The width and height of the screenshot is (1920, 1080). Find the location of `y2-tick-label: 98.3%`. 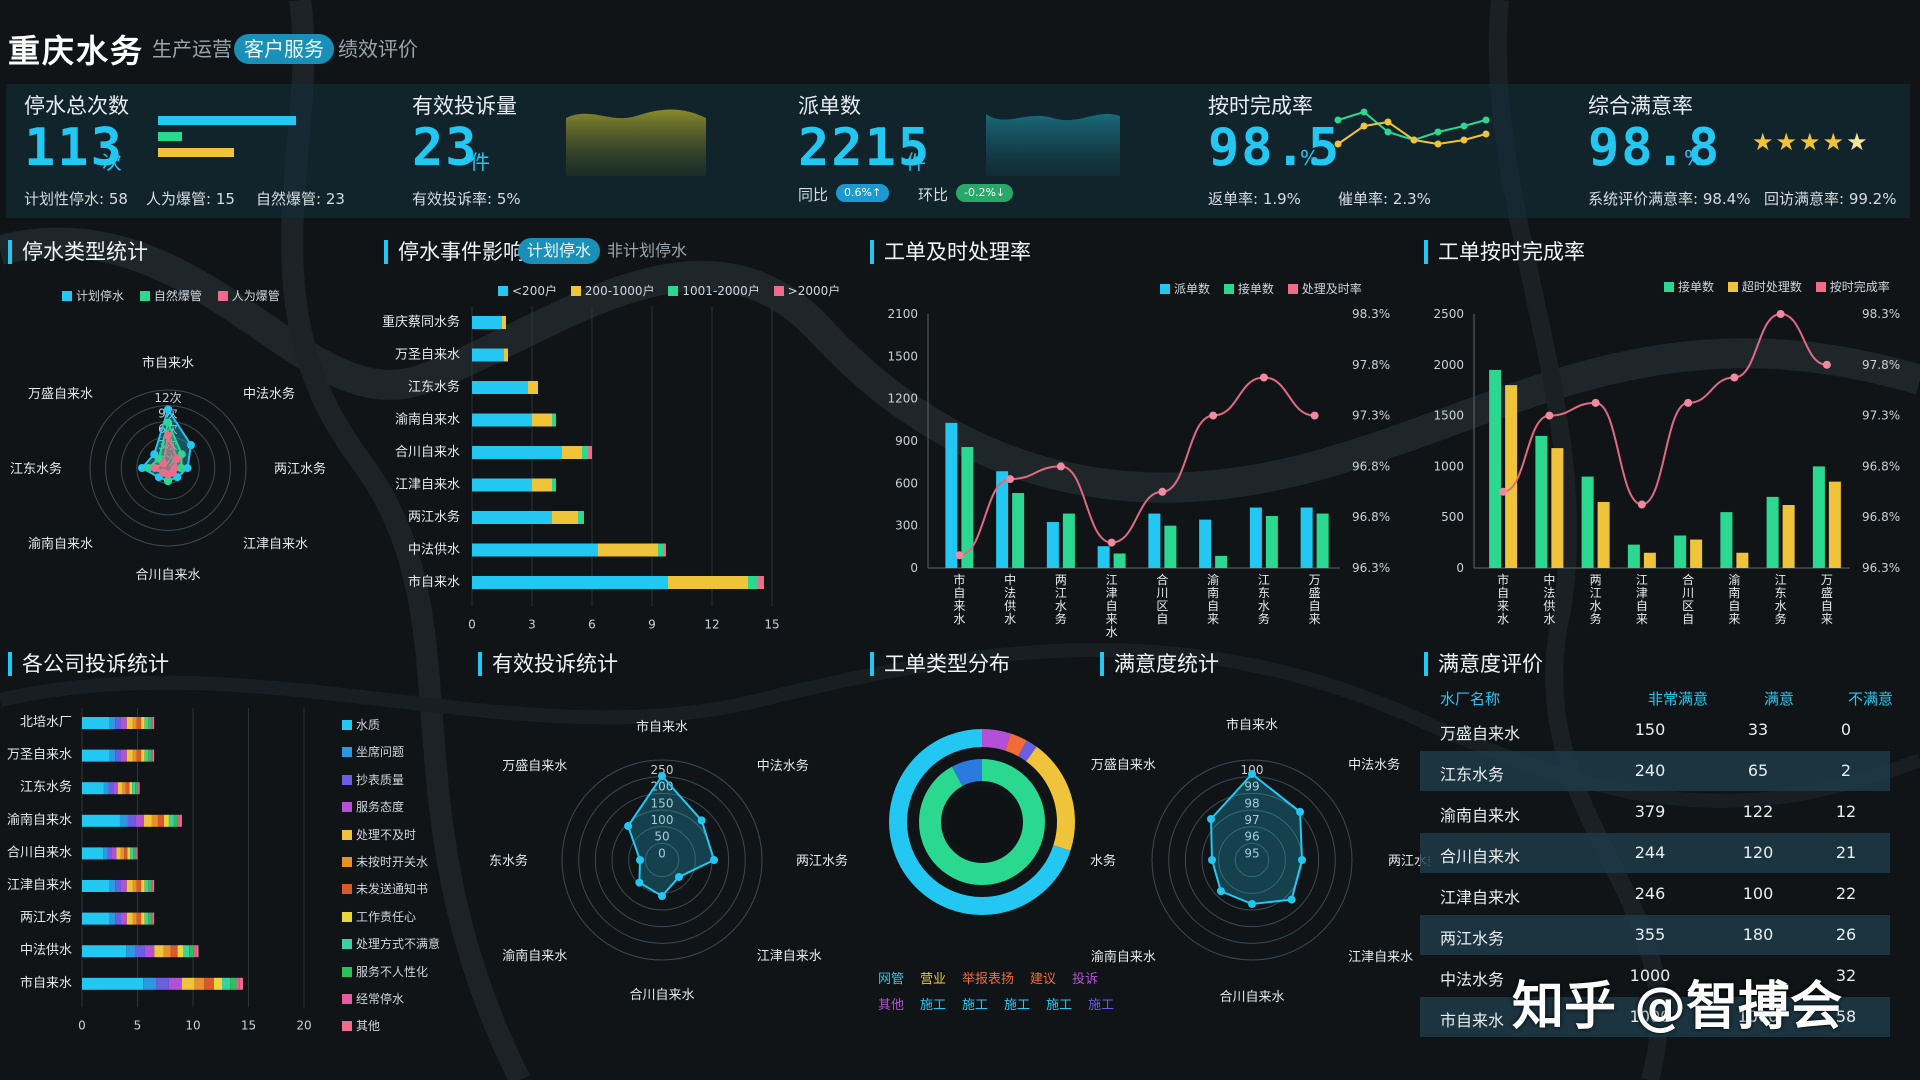

y2-tick-label: 98.3% is located at coordinates (1881, 314).